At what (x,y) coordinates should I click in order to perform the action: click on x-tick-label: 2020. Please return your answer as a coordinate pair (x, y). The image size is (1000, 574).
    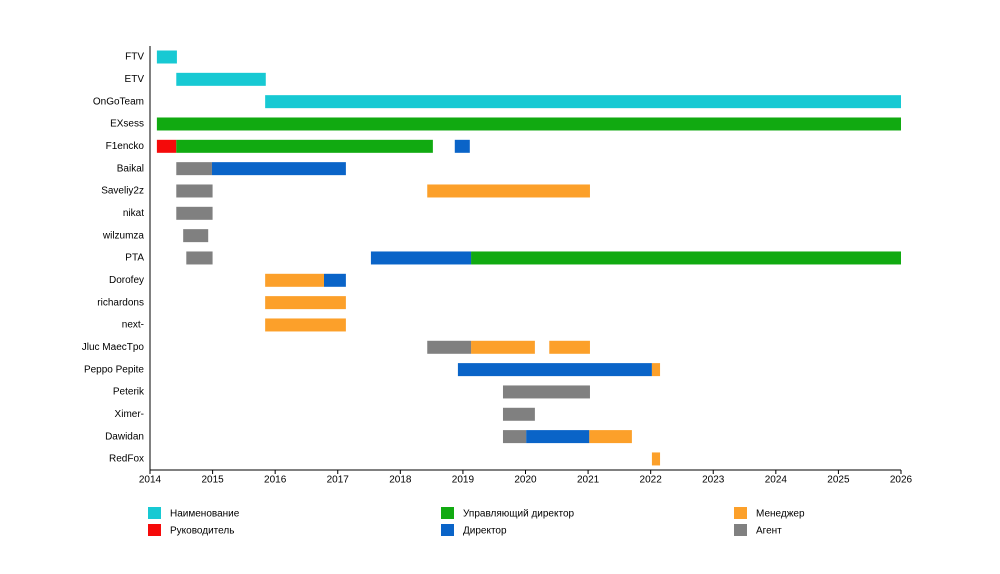
    Looking at the image, I should click on (525, 480).